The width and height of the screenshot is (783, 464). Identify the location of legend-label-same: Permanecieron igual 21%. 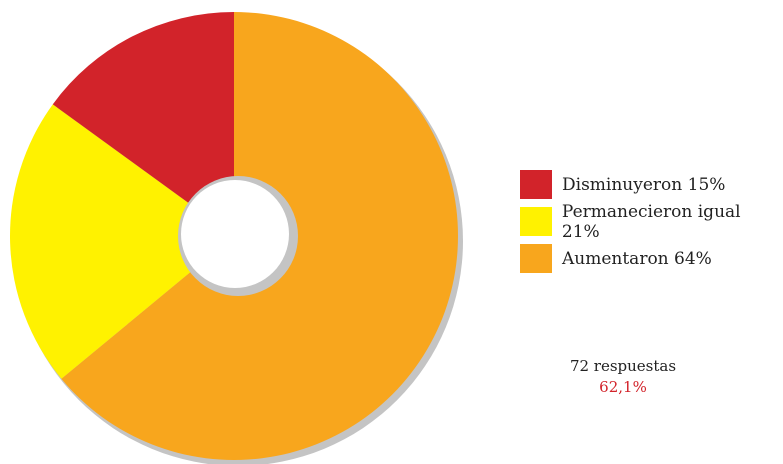
(651, 221).